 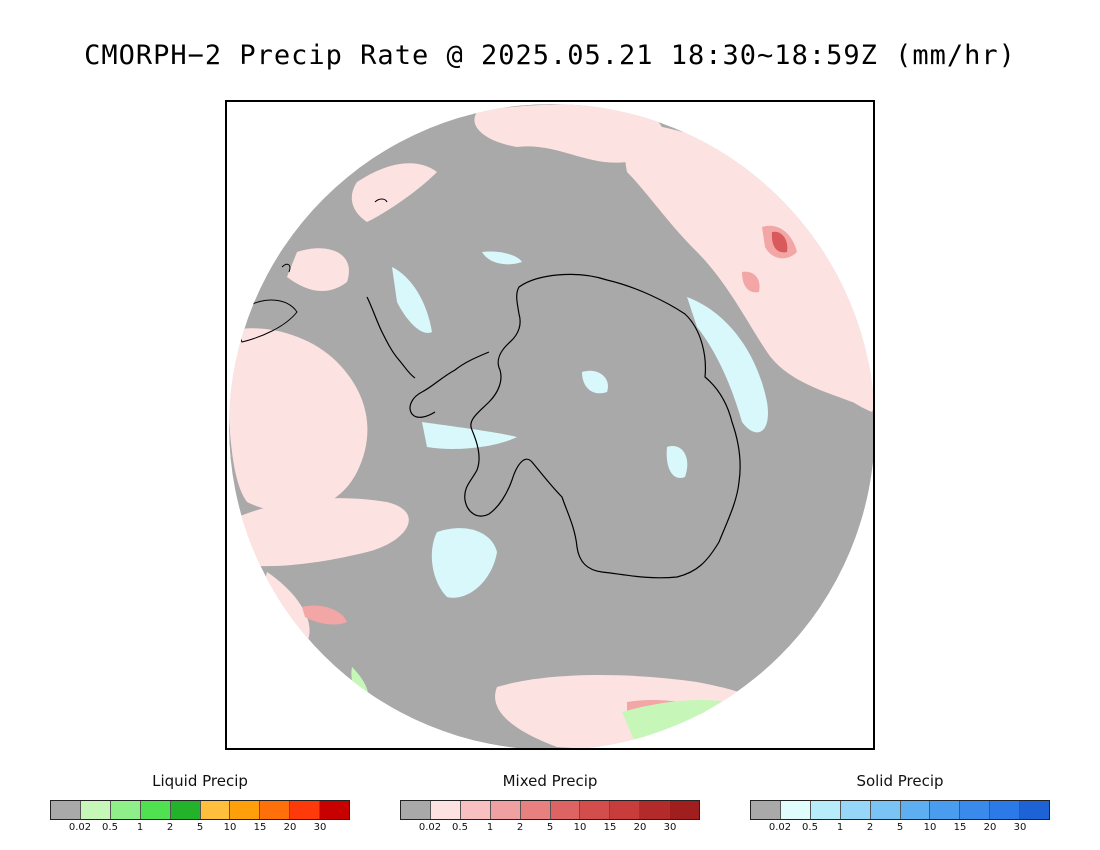 I want to click on mixed-region-left-mid, so click(x=318, y=270).